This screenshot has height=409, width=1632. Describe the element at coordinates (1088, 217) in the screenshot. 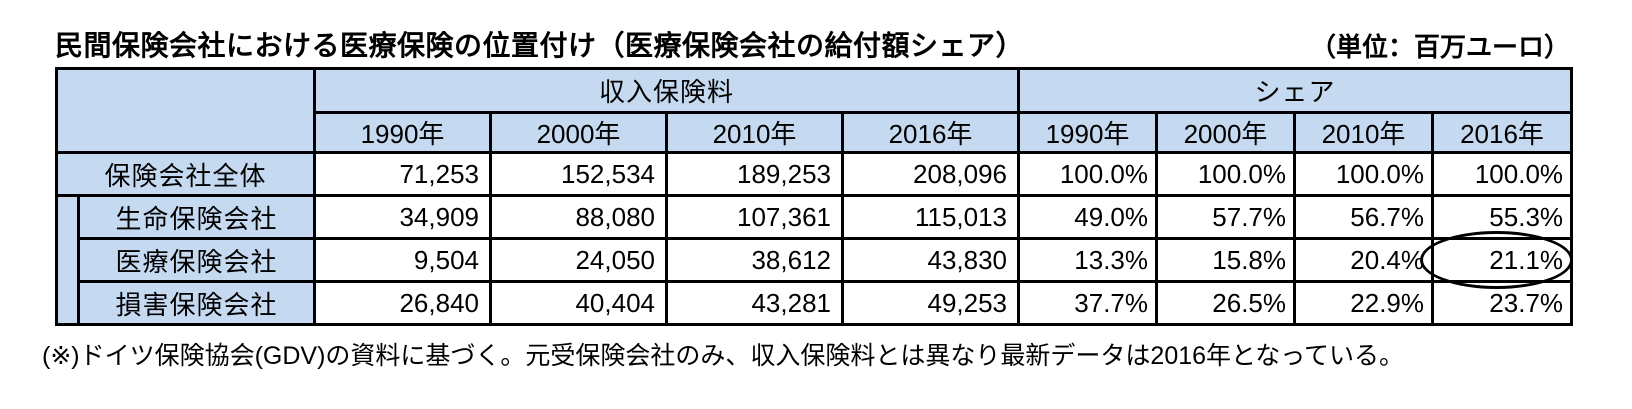

I see `share-value: 49.0%` at that location.